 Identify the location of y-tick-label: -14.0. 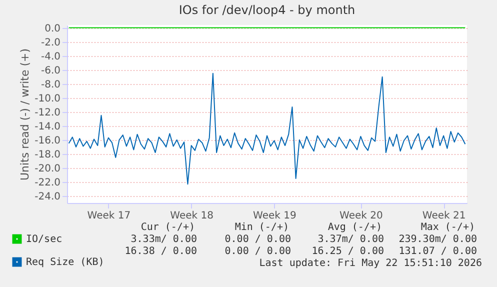
(47, 126).